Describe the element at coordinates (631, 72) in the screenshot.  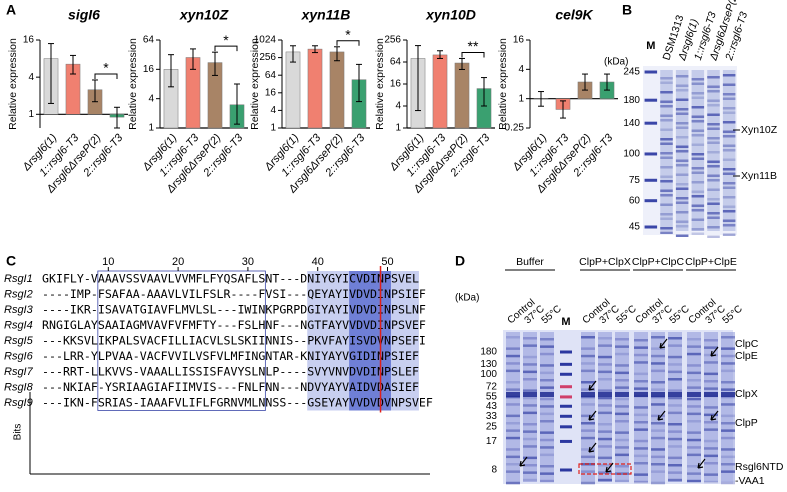
I see `marker-label: 245` at that location.